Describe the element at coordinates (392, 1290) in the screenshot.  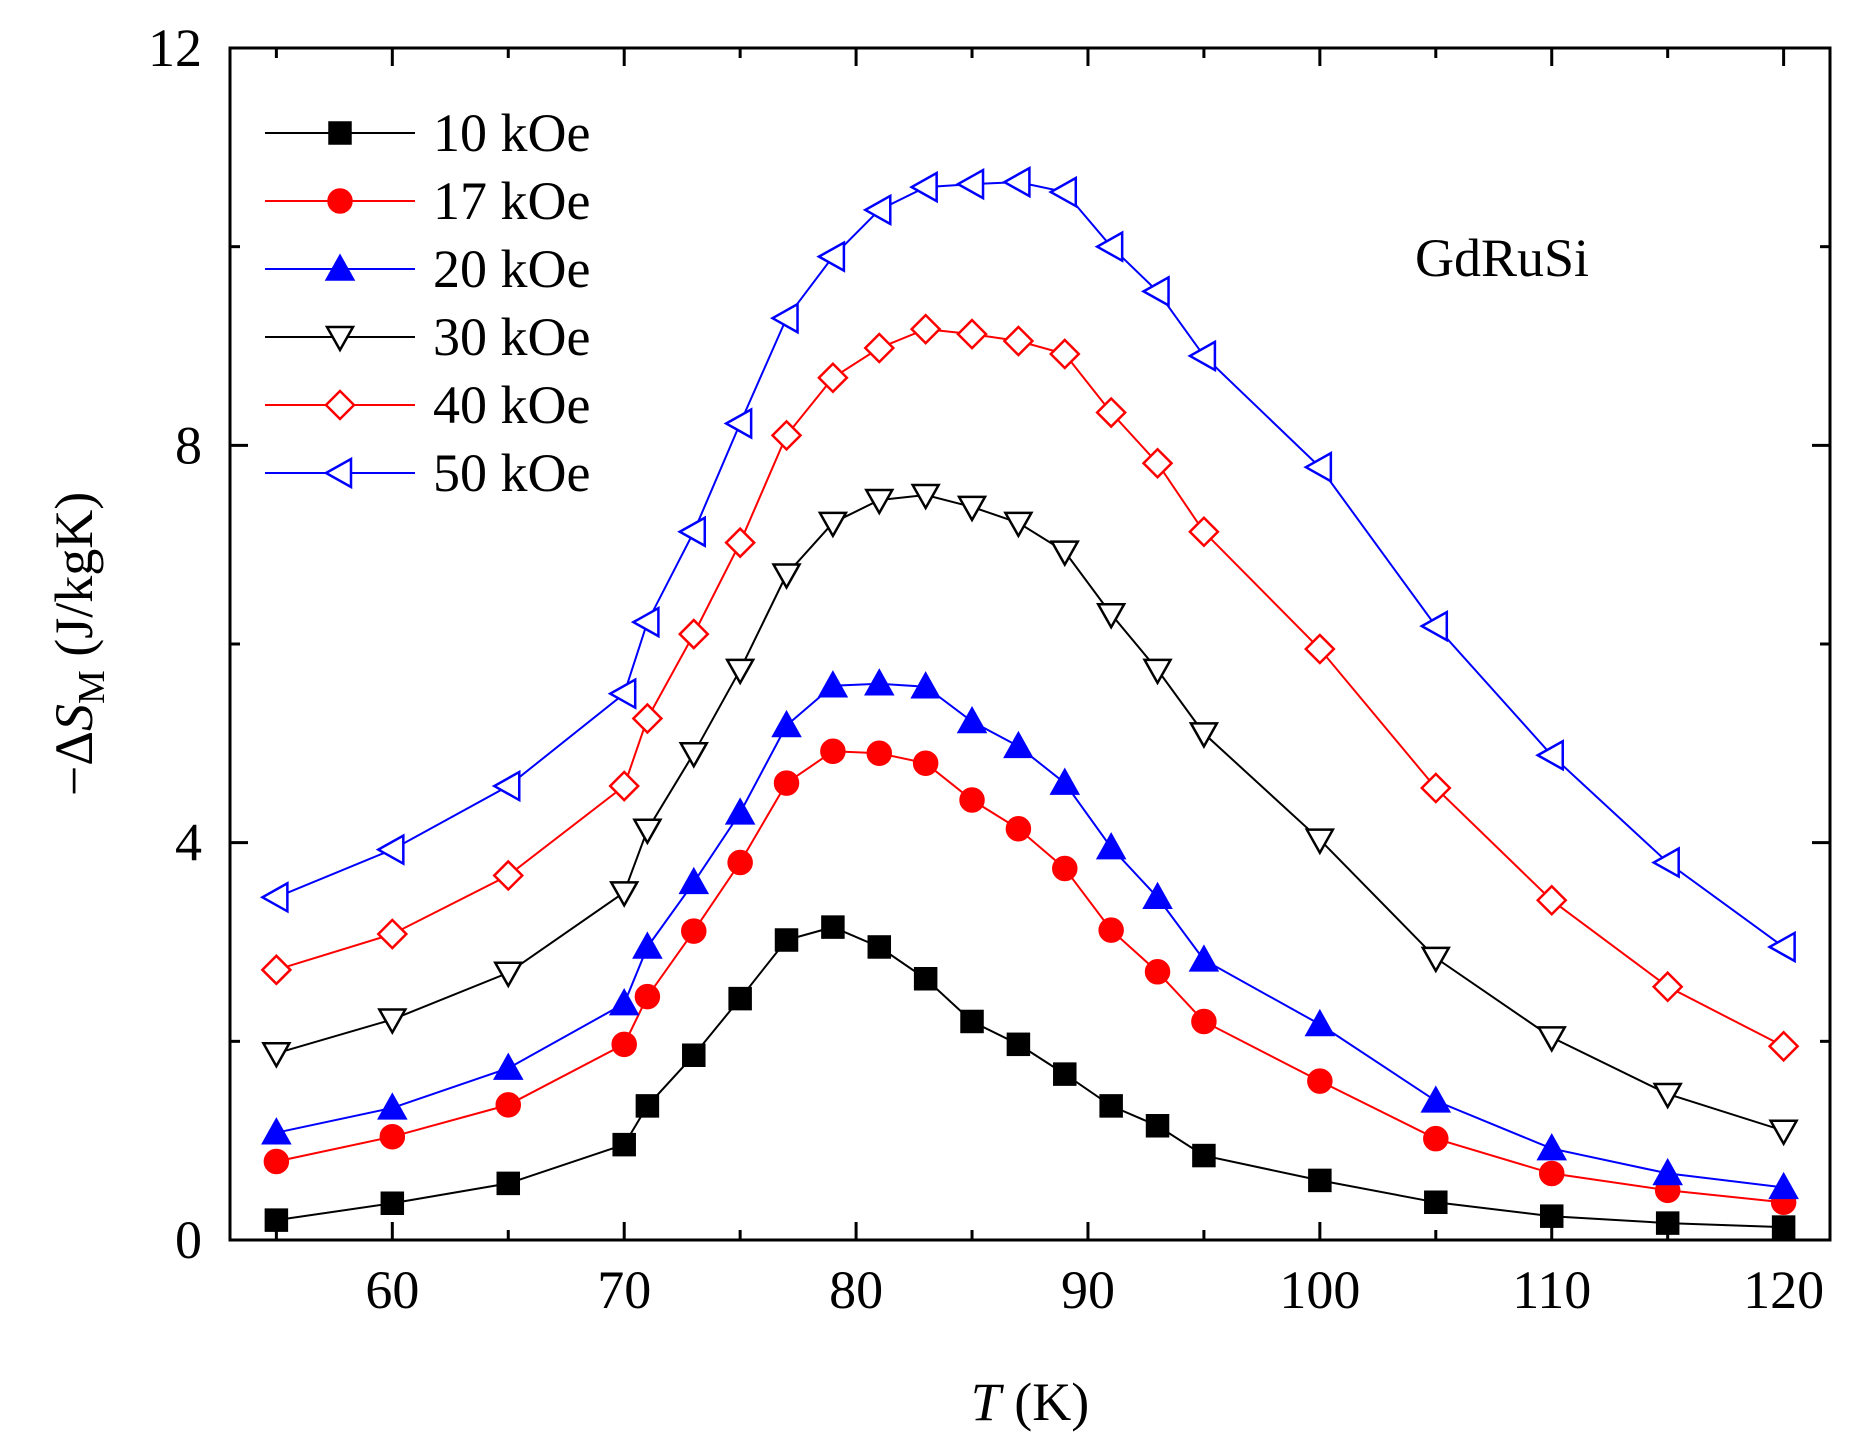
I see `x-tick-label: 60` at that location.